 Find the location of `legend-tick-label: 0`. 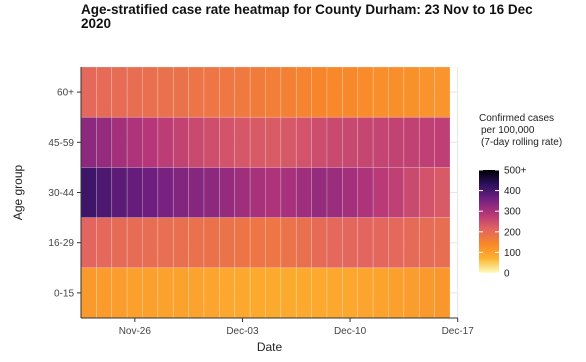

legend-tick-label: 0 is located at coordinates (507, 274).